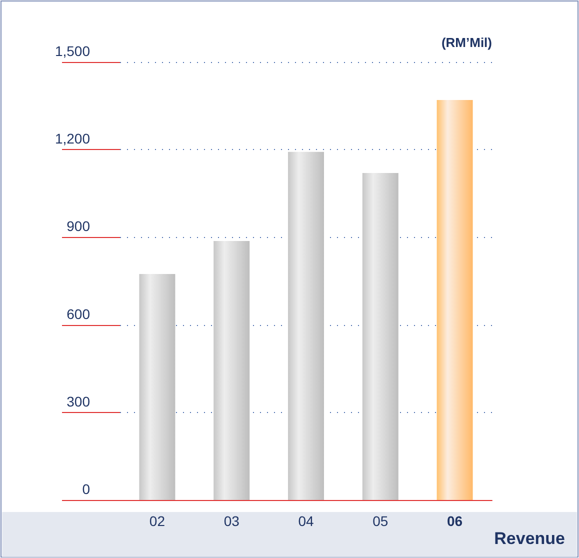 The height and width of the screenshot is (558, 579). What do you see at coordinates (232, 521) in the screenshot?
I see `x-tick-label: 03` at bounding box center [232, 521].